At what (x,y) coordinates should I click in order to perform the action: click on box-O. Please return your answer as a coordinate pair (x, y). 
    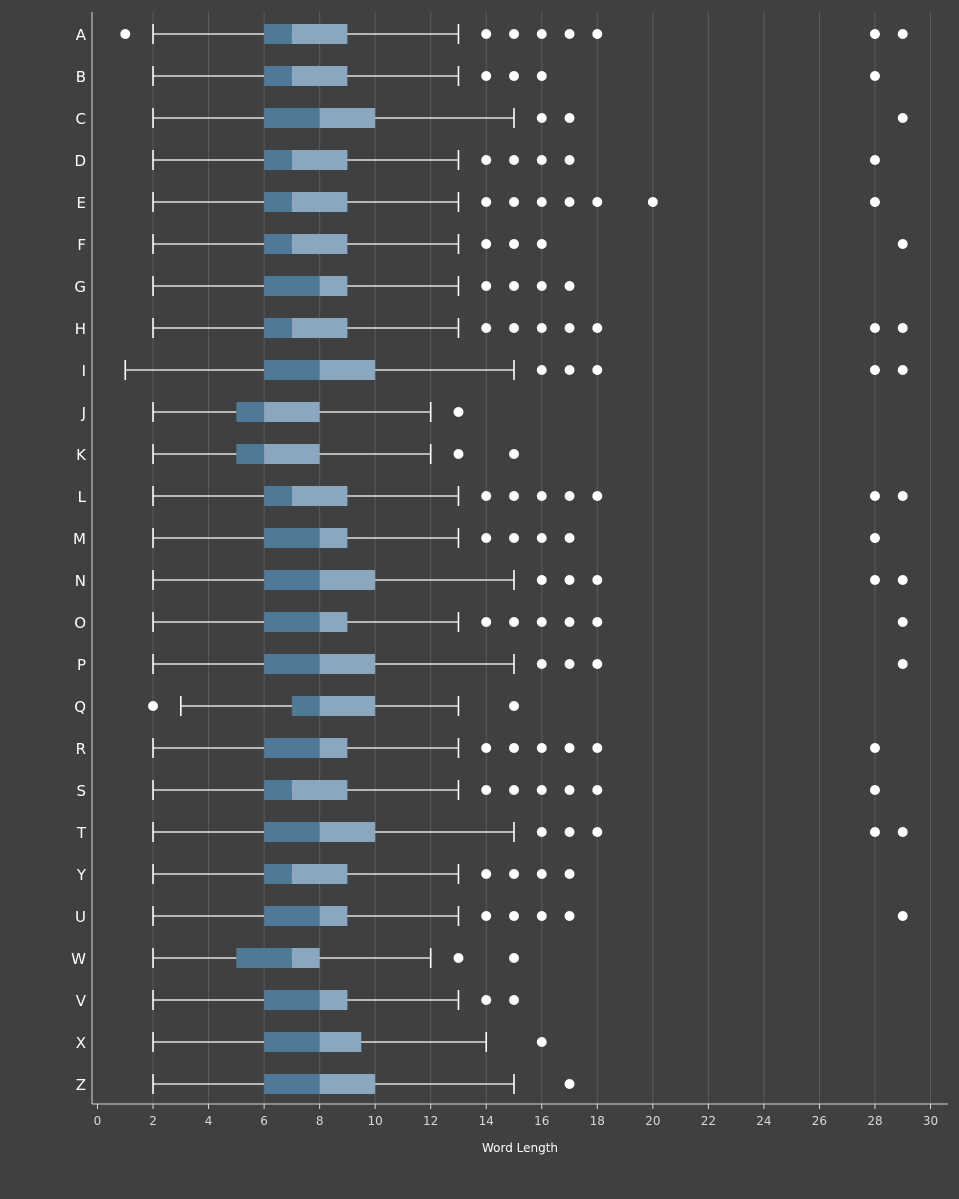
    Looking at the image, I should click on (530, 622).